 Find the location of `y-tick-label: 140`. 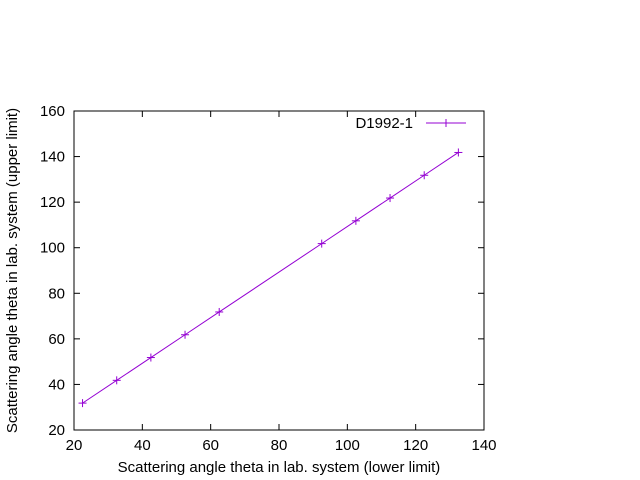

y-tick-label: 140 is located at coordinates (52, 157).